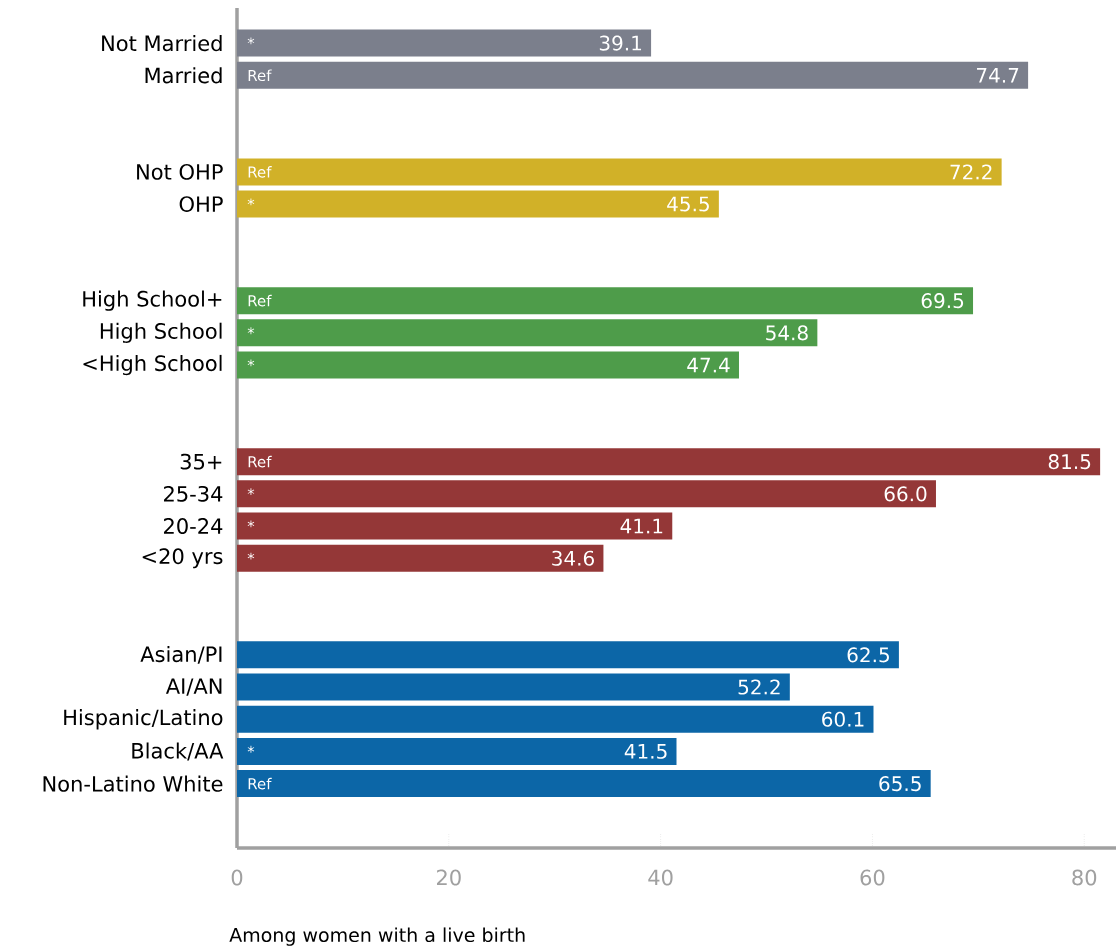 This screenshot has width=1116, height=950. I want to click on y-tick-label: <20 yrs, so click(182, 558).